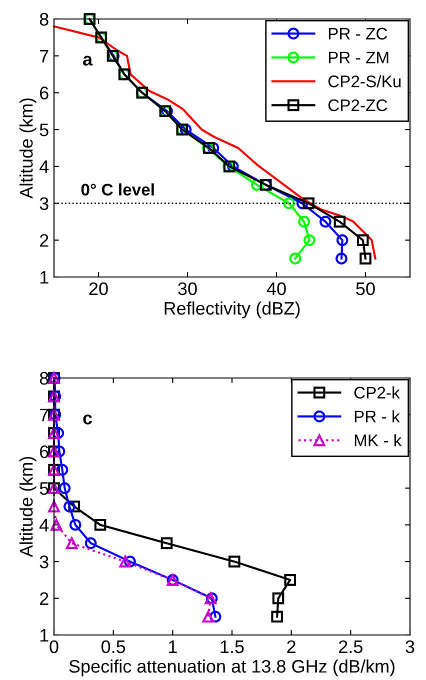 This screenshot has height=680, width=426. What do you see at coordinates (173, 646) in the screenshot?
I see `x-tick-label: 1` at bounding box center [173, 646].